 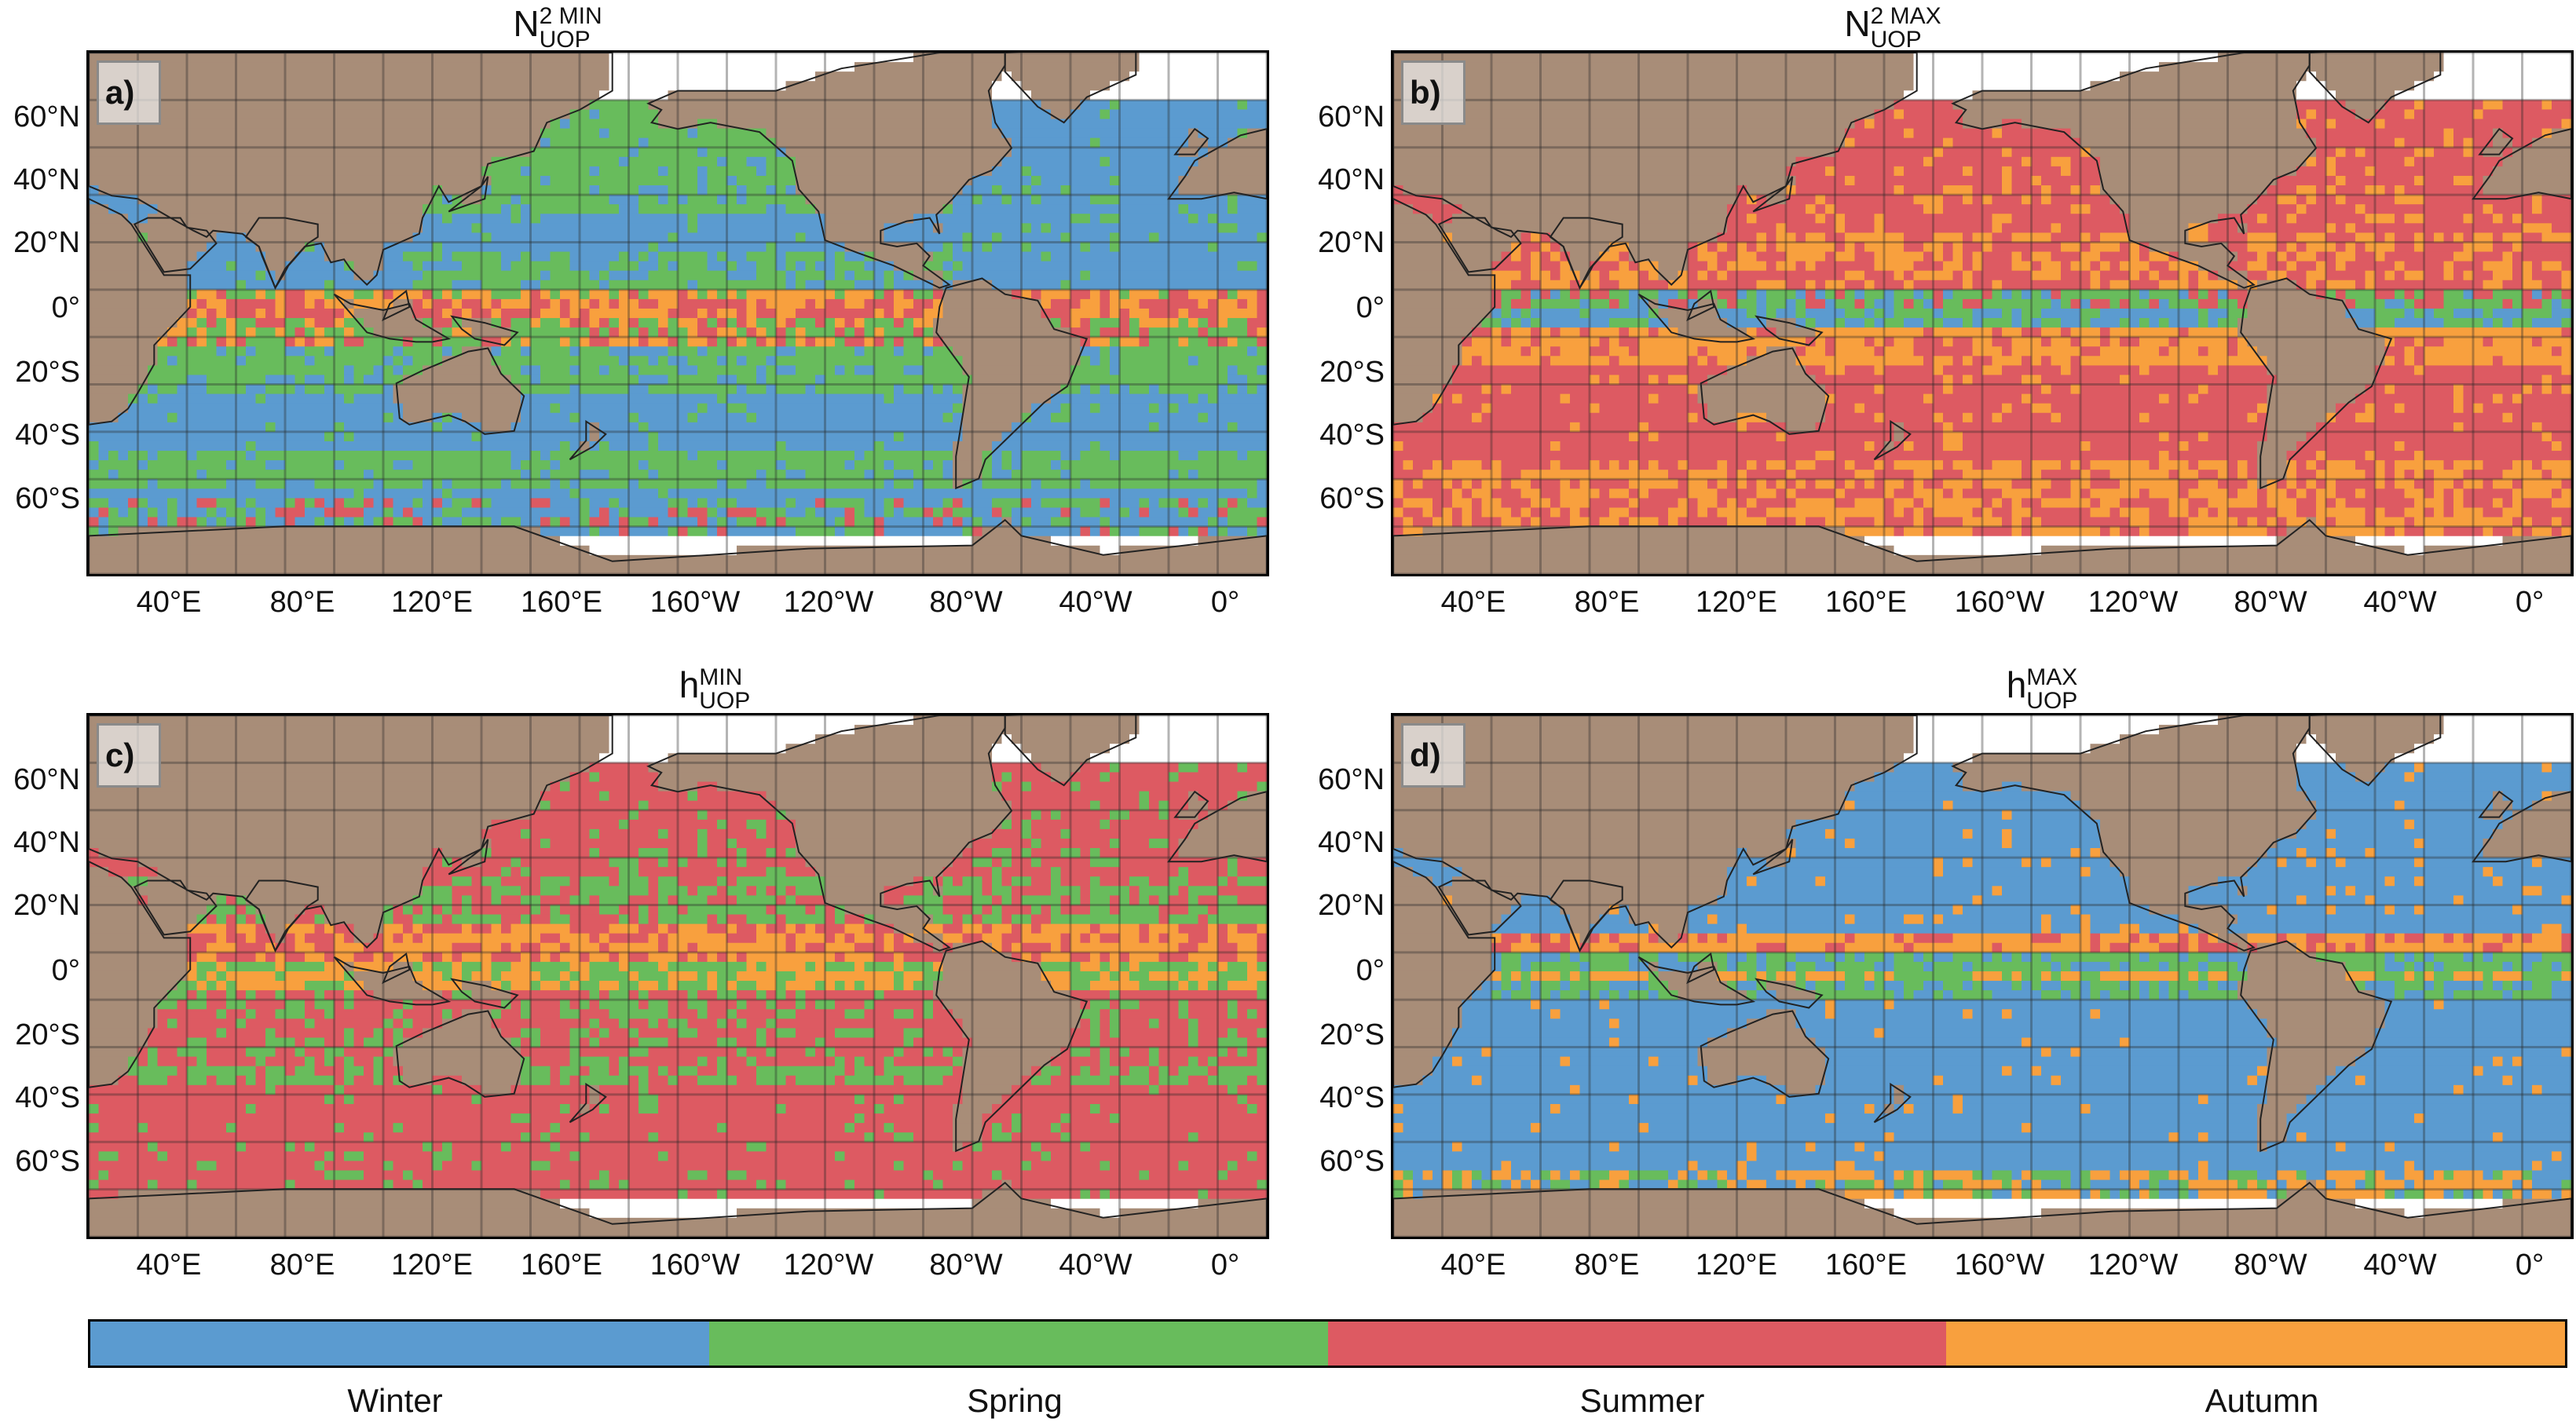 What do you see at coordinates (129, 93) in the screenshot?
I see `panel-label-a: a)` at bounding box center [129, 93].